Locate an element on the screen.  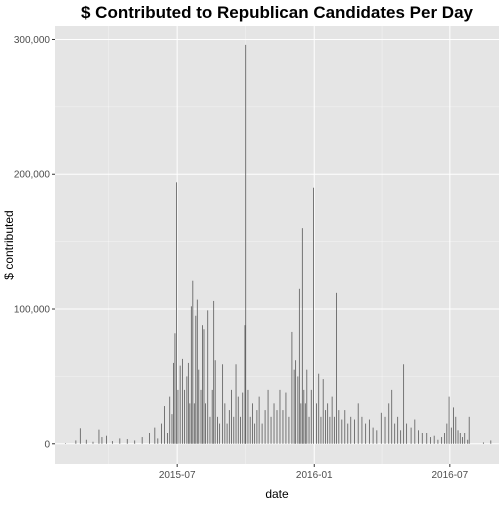
x-tick-label: 2016-07 is located at coordinates (449, 475).